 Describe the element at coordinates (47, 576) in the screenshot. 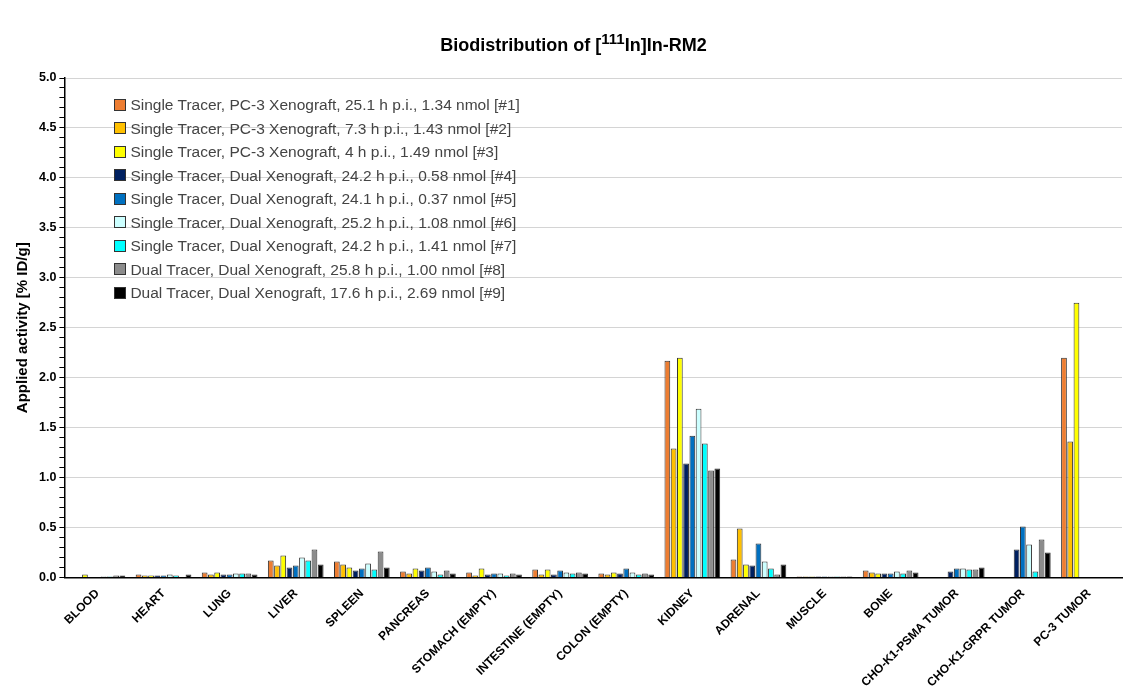

I see `y-tick-label: 0.0` at that location.